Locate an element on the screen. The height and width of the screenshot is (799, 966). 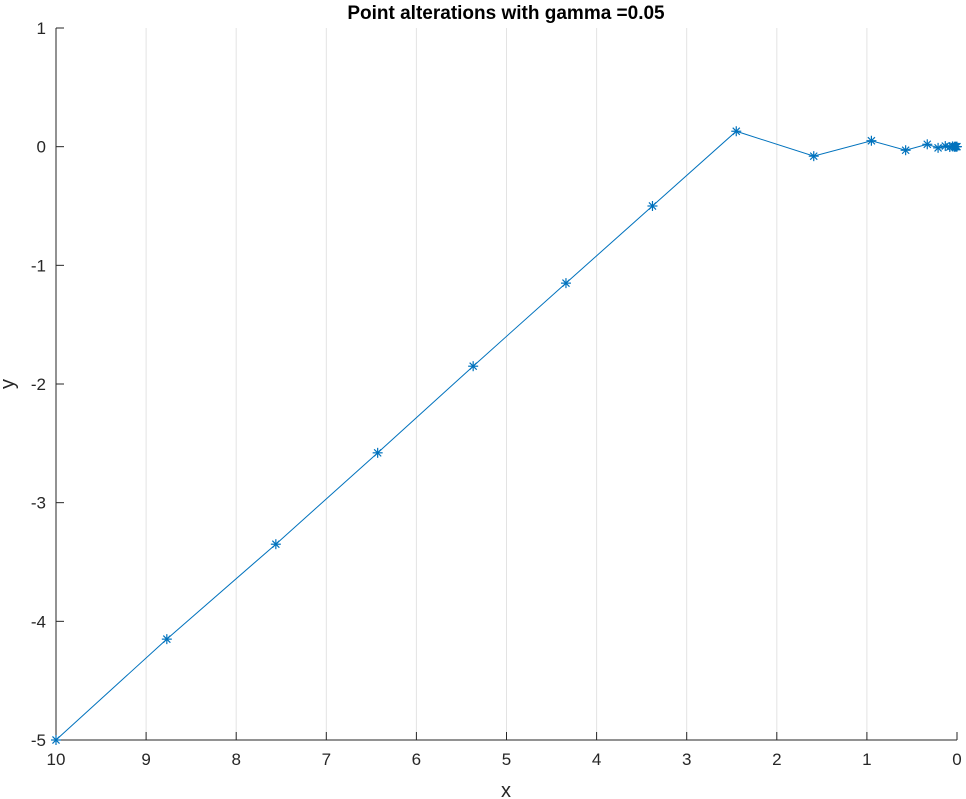
x-tick-label: 6 is located at coordinates (416, 759).